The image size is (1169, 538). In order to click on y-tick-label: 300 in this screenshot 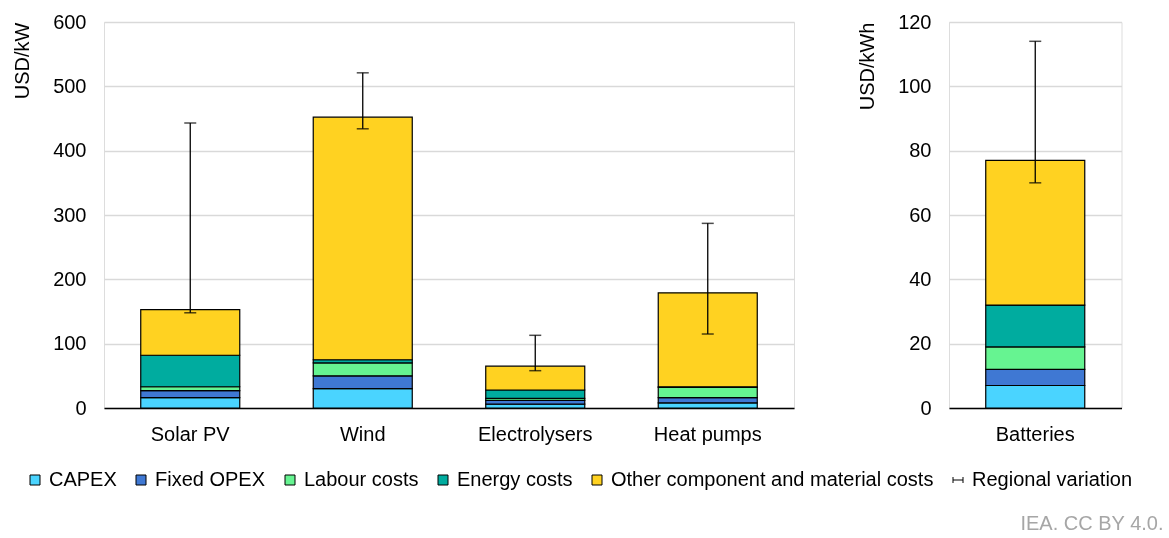, I will do `click(70, 214)`.